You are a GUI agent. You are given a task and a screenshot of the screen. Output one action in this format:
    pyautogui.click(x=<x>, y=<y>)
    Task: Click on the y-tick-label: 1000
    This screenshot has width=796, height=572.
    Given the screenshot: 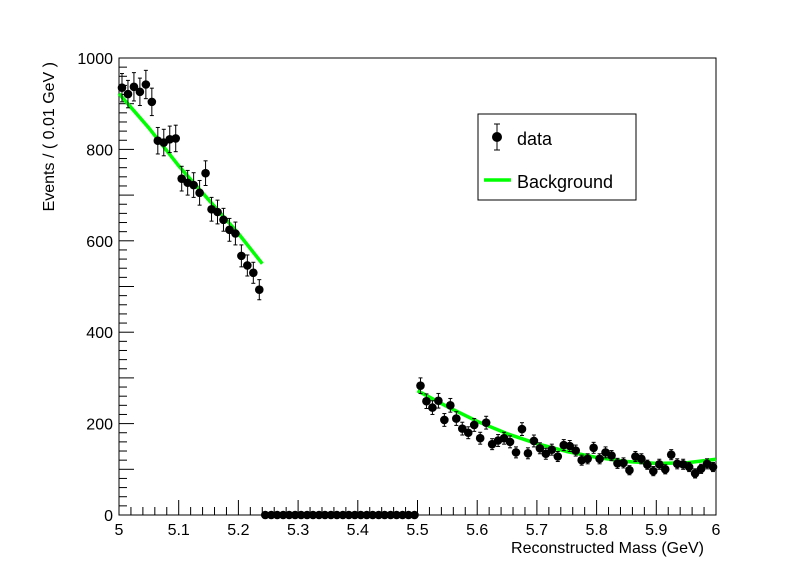 What is the action you would take?
    pyautogui.click(x=95, y=59)
    